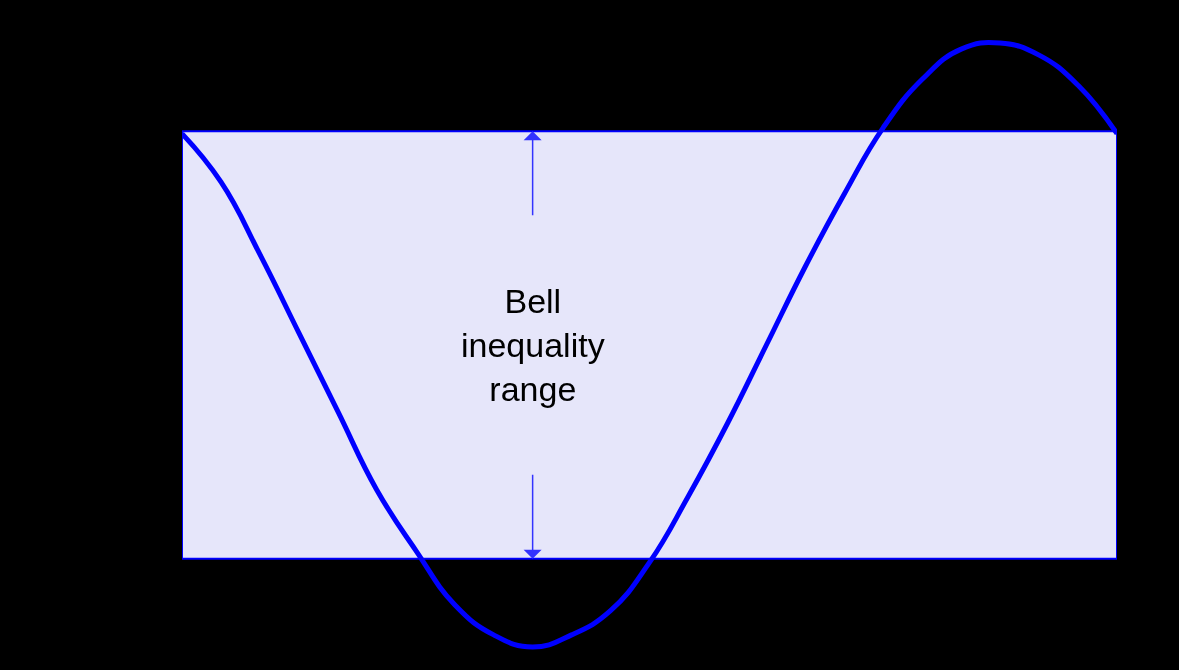 The height and width of the screenshot is (670, 1179). I want to click on band-label: Bell inequality range, so click(533, 345).